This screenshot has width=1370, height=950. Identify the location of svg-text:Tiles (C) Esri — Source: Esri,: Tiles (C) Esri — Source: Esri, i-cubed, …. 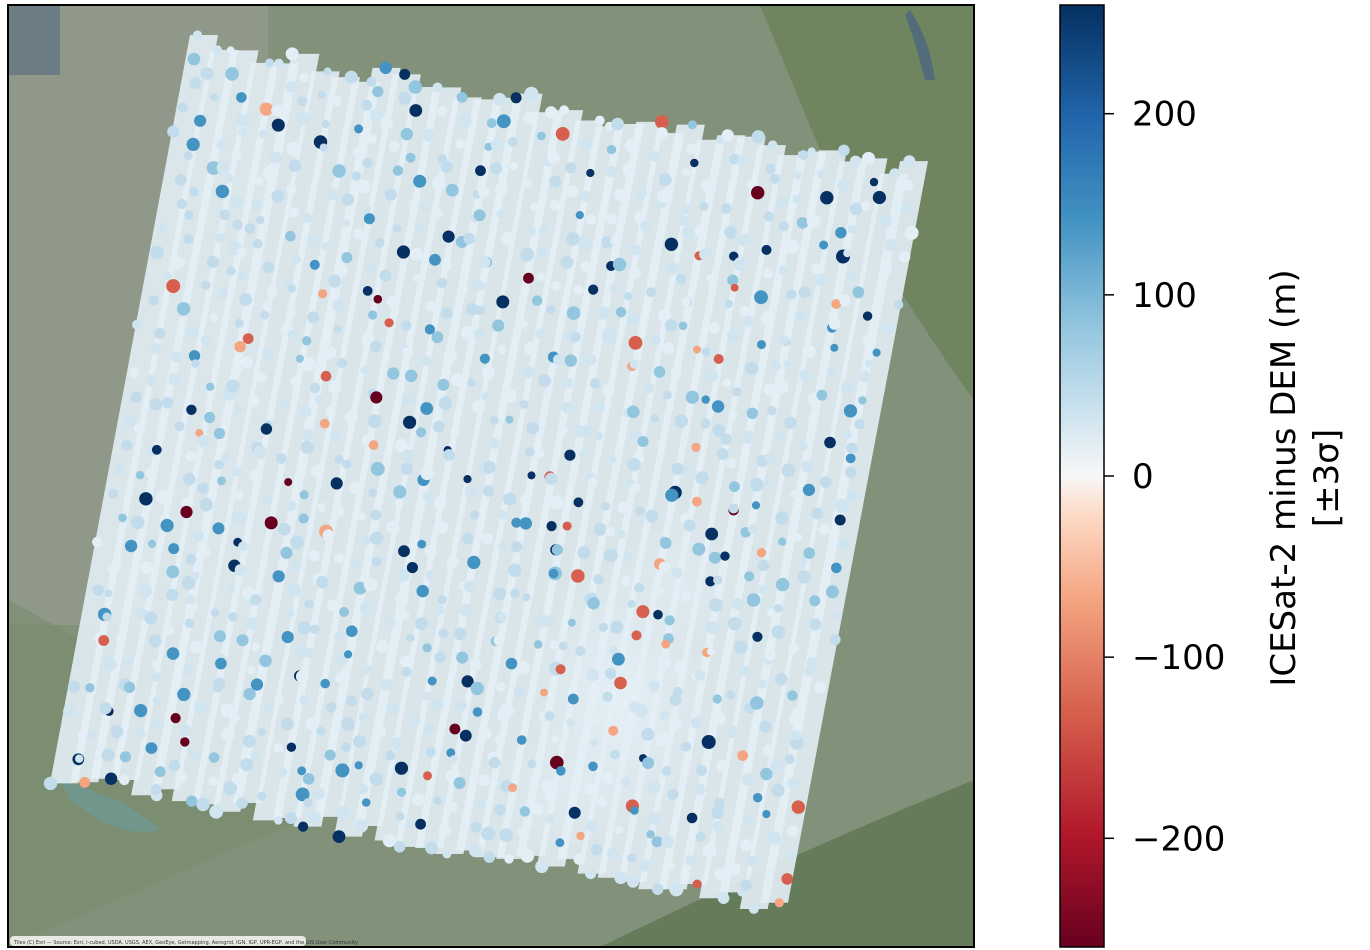
(185, 943).